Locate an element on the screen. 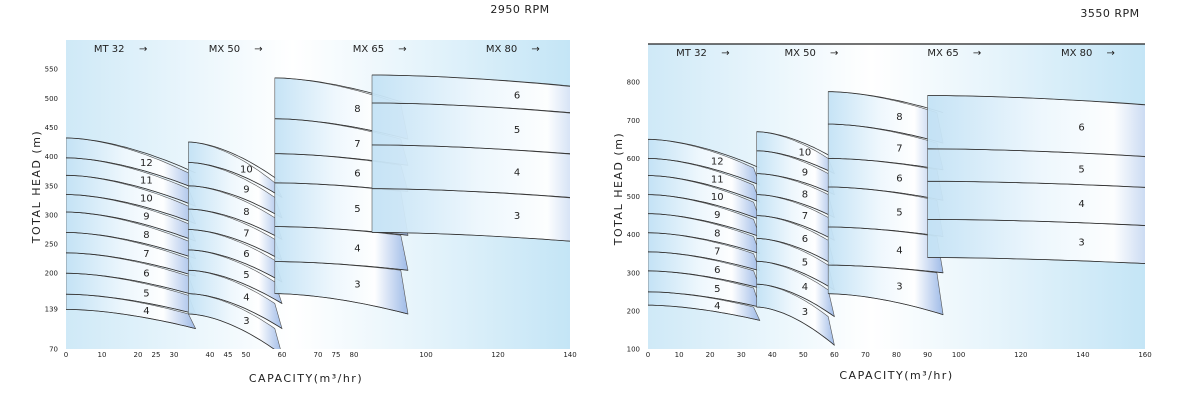  y-tick-label: 550 is located at coordinates (51, 70).